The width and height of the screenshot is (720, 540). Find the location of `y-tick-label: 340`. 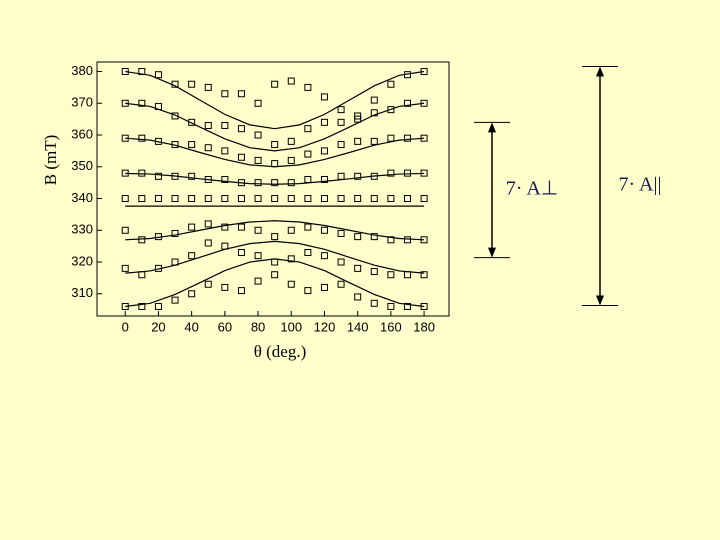

y-tick-label: 340 is located at coordinates (82, 197).